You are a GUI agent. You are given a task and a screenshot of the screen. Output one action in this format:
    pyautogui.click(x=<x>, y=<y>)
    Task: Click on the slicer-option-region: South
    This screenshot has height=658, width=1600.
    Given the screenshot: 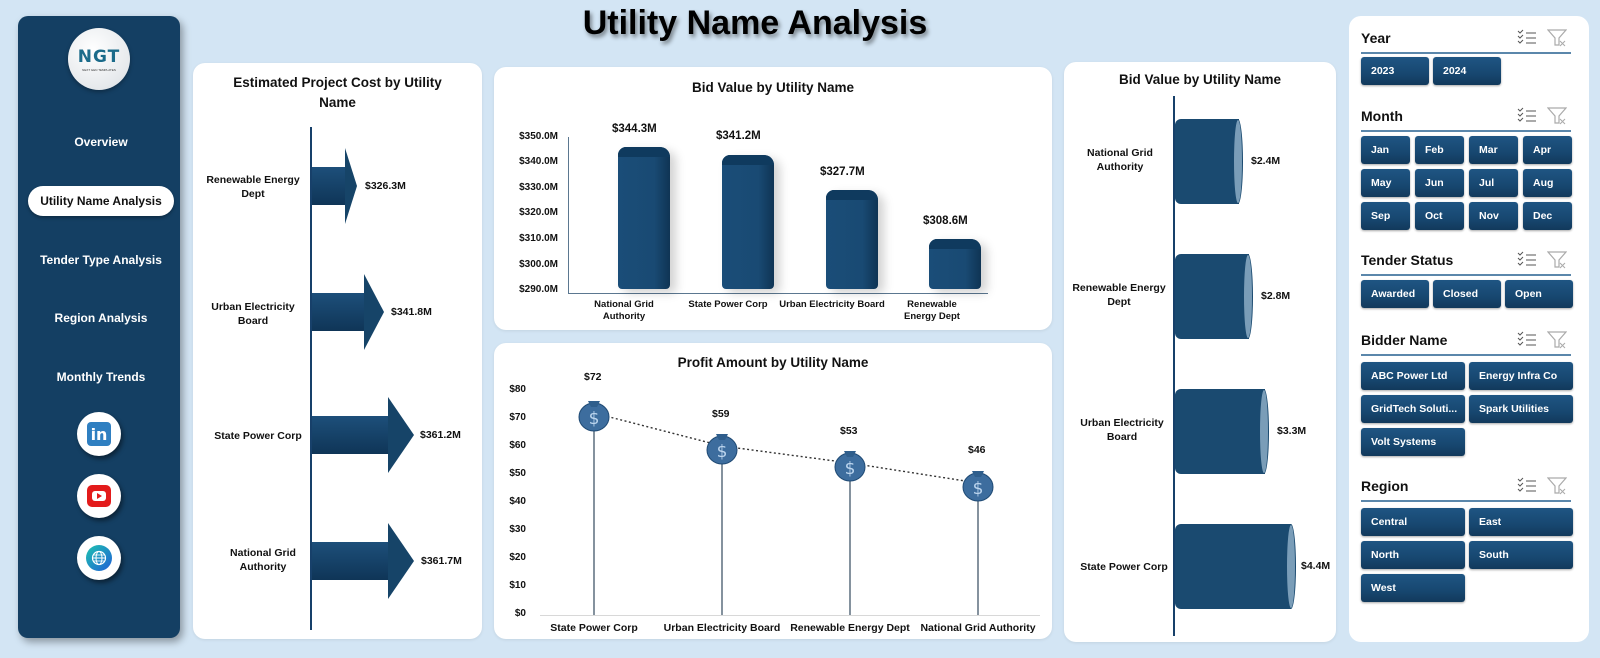 What is the action you would take?
    pyautogui.click(x=1521, y=555)
    